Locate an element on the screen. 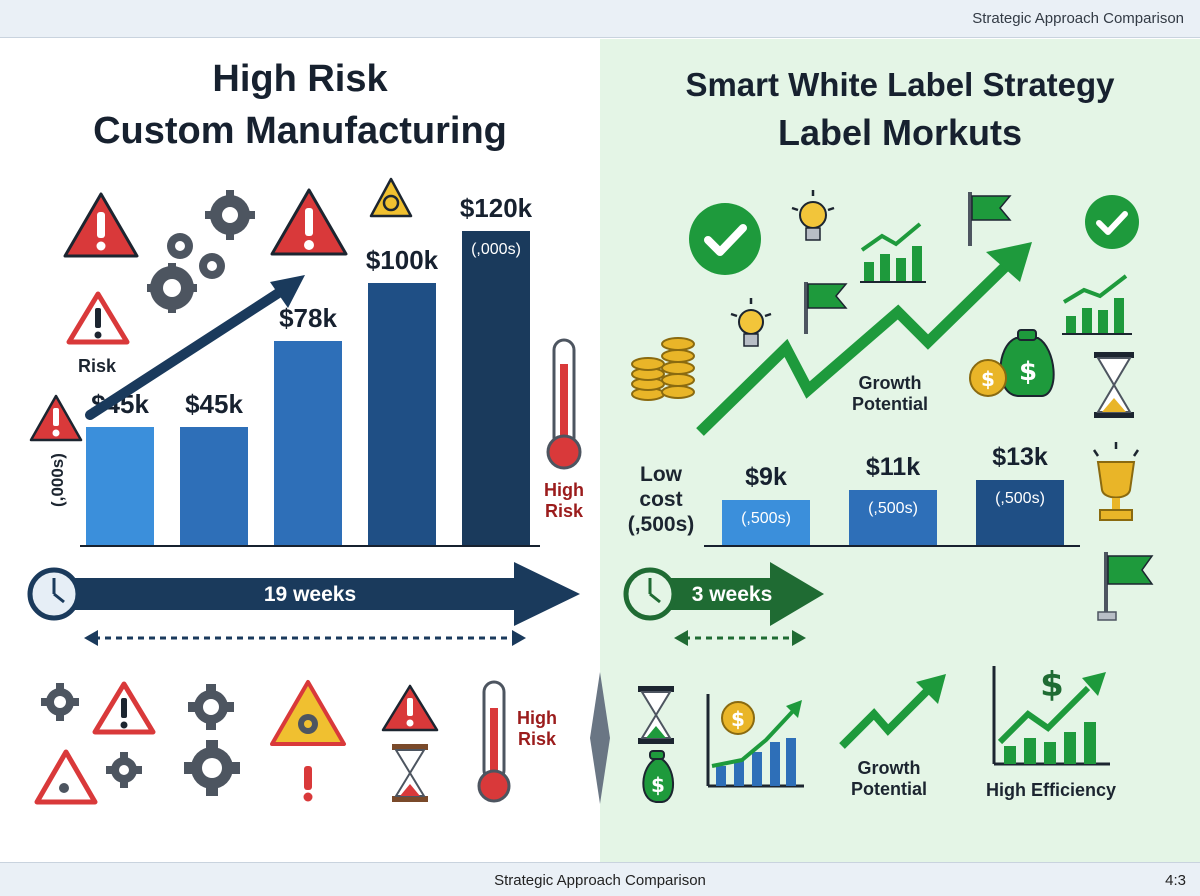 The height and width of the screenshot is (896, 1200). divider-diamond-icon is located at coordinates (600, 738).